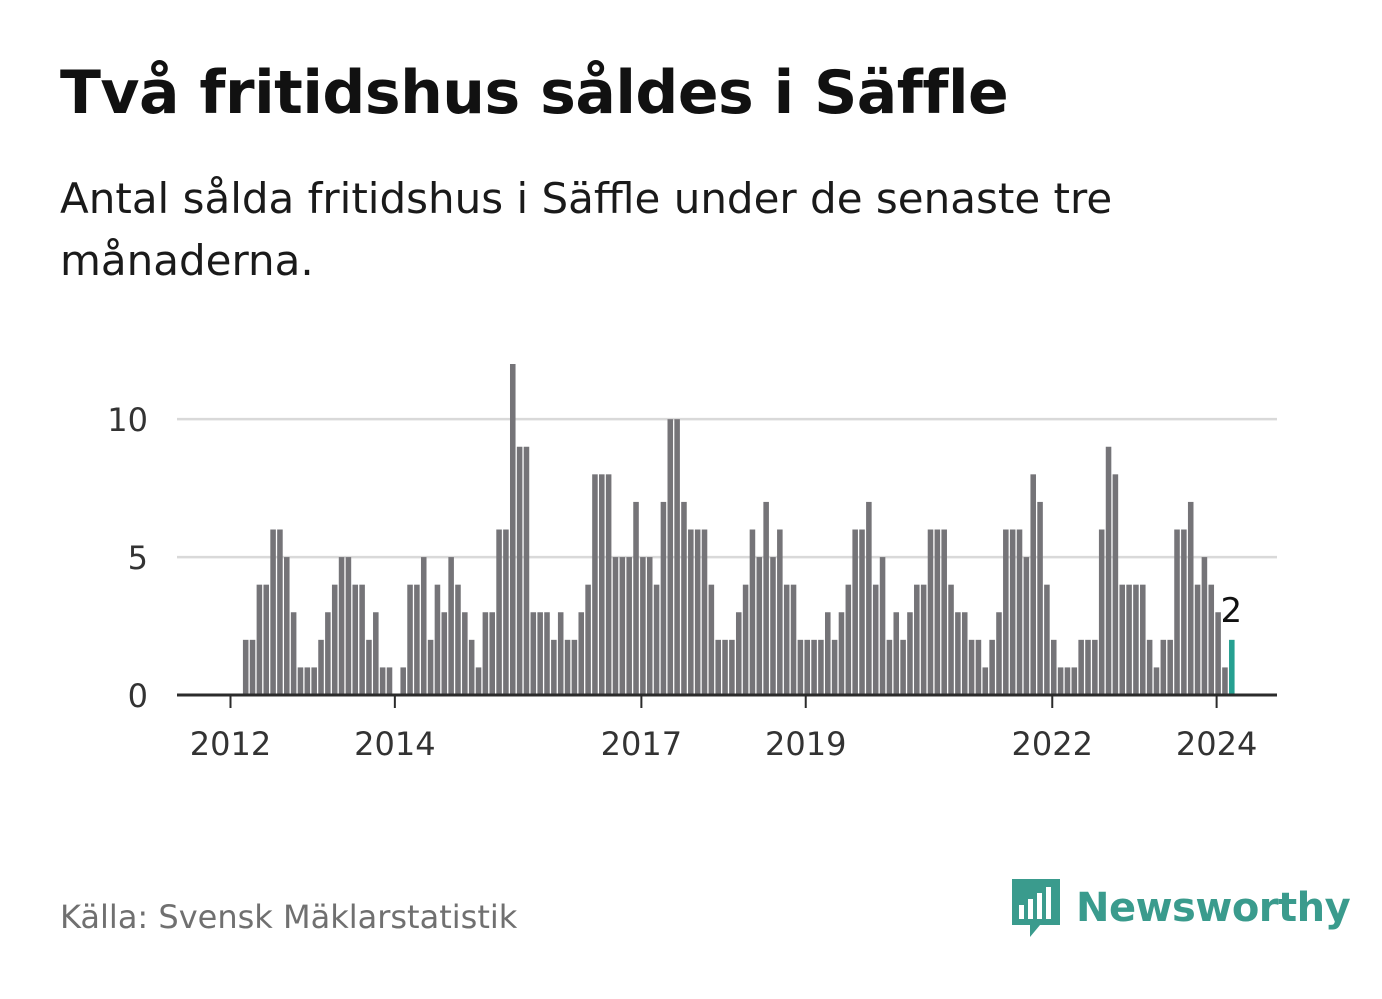 The image size is (1382, 999). What do you see at coordinates (289, 917) in the screenshot?
I see `source-note: Källa: Svensk Mäklarstatistik` at bounding box center [289, 917].